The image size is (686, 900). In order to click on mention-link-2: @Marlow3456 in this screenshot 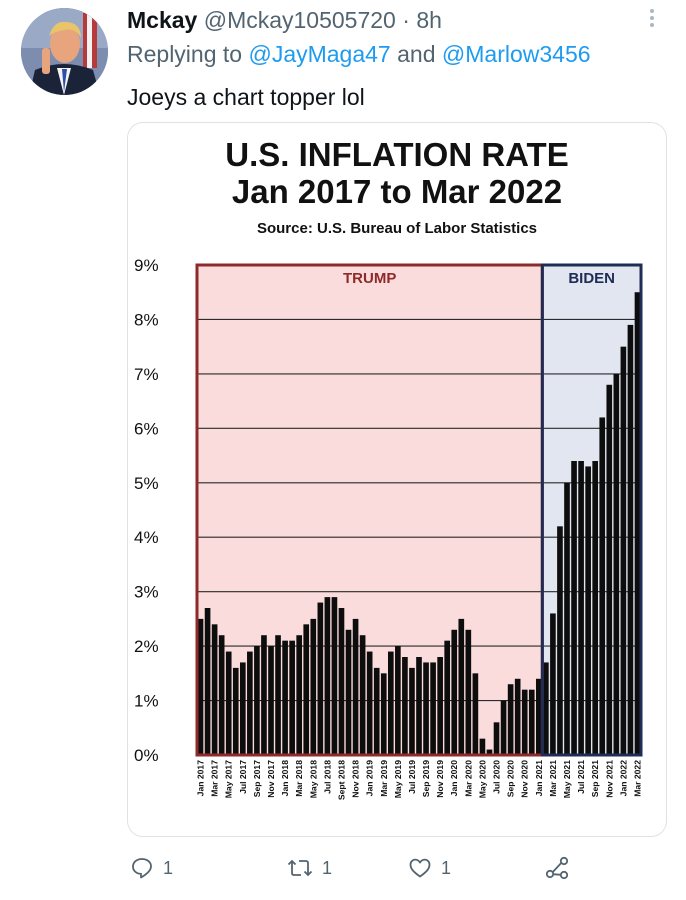, I will do `click(516, 54)`.